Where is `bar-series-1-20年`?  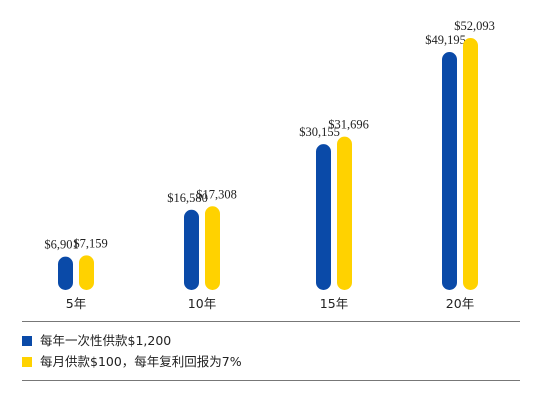
bar-series-1-20年 is located at coordinates (449, 171).